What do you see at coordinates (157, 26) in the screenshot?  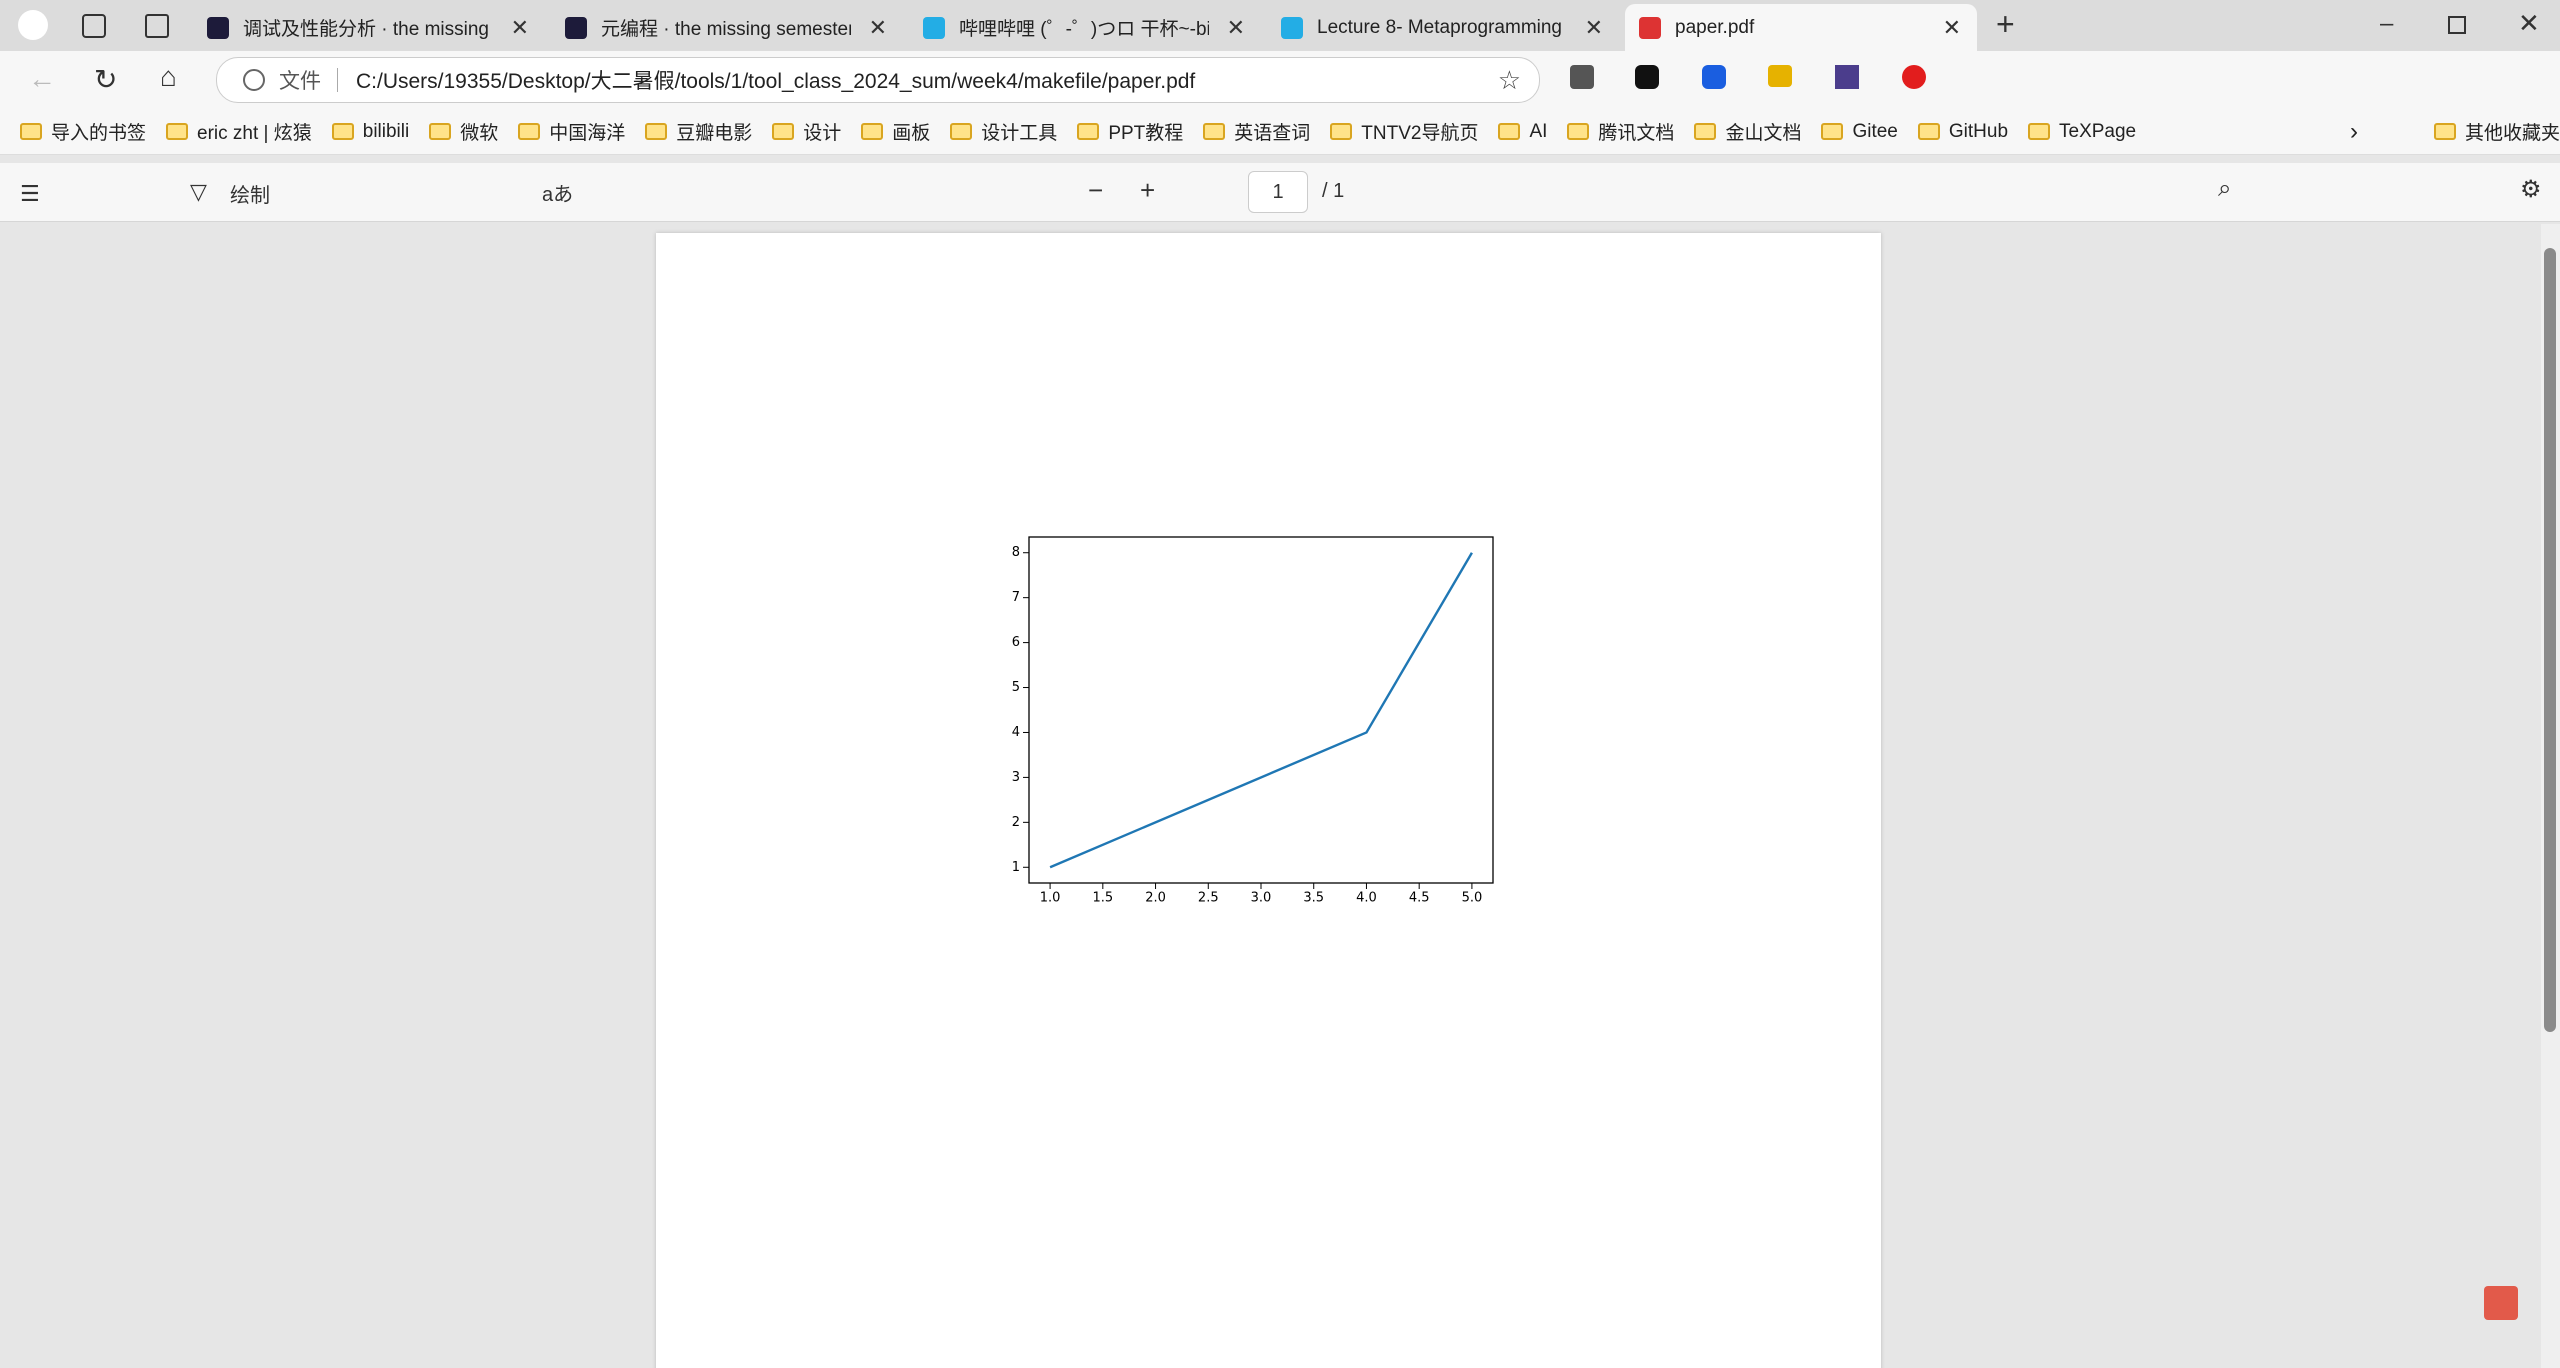 I see `tab-actions-icon` at bounding box center [157, 26].